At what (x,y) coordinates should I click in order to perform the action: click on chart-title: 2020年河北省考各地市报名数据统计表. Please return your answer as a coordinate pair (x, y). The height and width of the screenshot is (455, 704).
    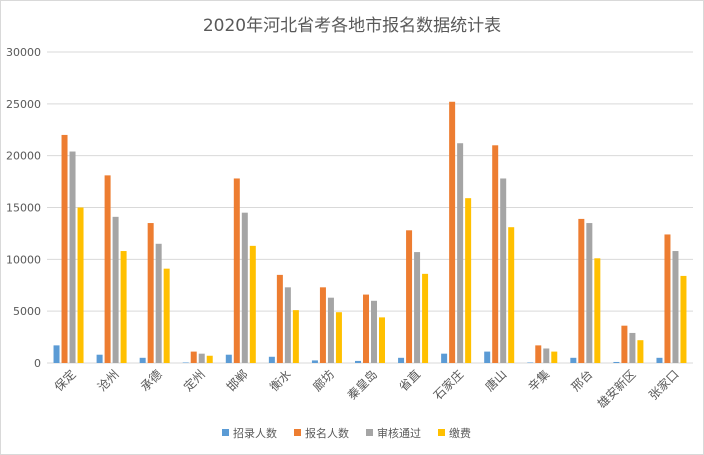
    Looking at the image, I should click on (352, 26).